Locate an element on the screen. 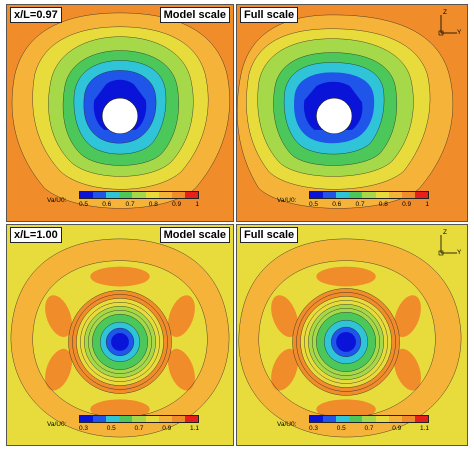 The image size is (474, 460). panel-title: x/L=0.97 is located at coordinates (36, 15).